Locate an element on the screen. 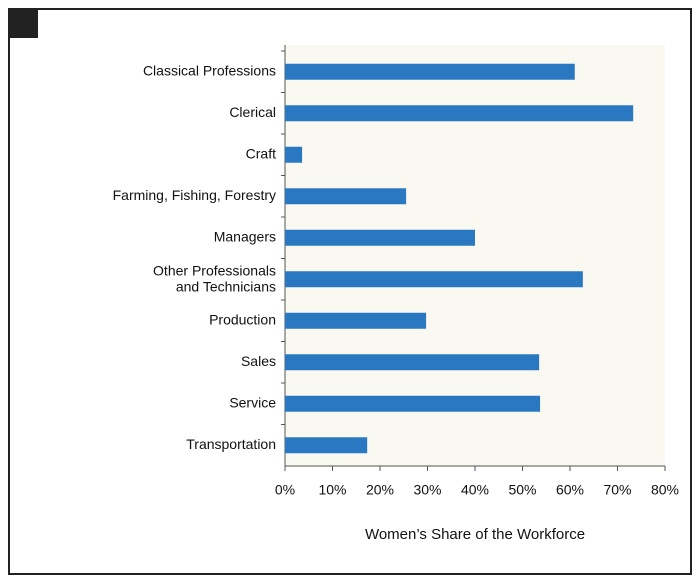 This screenshot has height=583, width=700. x-tick-label: 30% is located at coordinates (427, 490).